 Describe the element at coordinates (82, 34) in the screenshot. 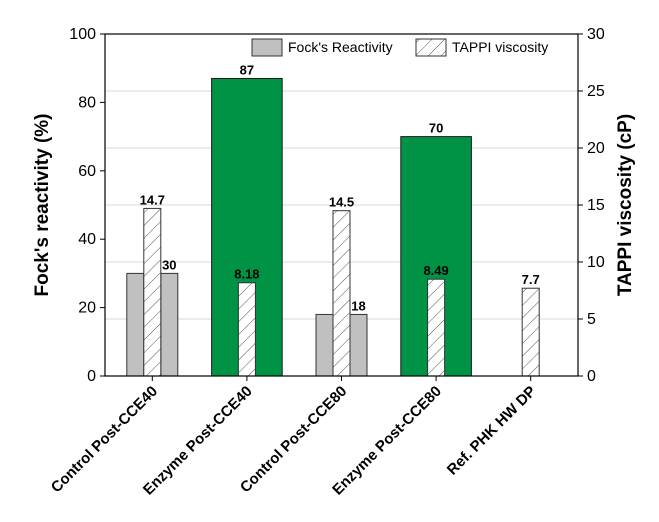

I see `y-tick-label: 100` at that location.